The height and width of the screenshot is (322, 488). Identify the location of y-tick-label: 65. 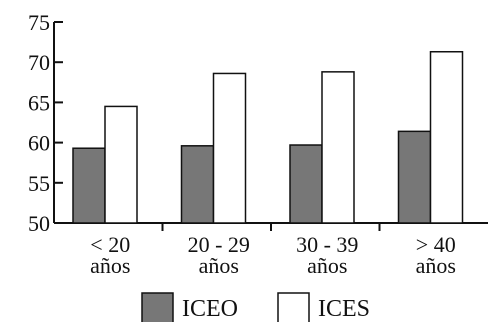
(39, 102).